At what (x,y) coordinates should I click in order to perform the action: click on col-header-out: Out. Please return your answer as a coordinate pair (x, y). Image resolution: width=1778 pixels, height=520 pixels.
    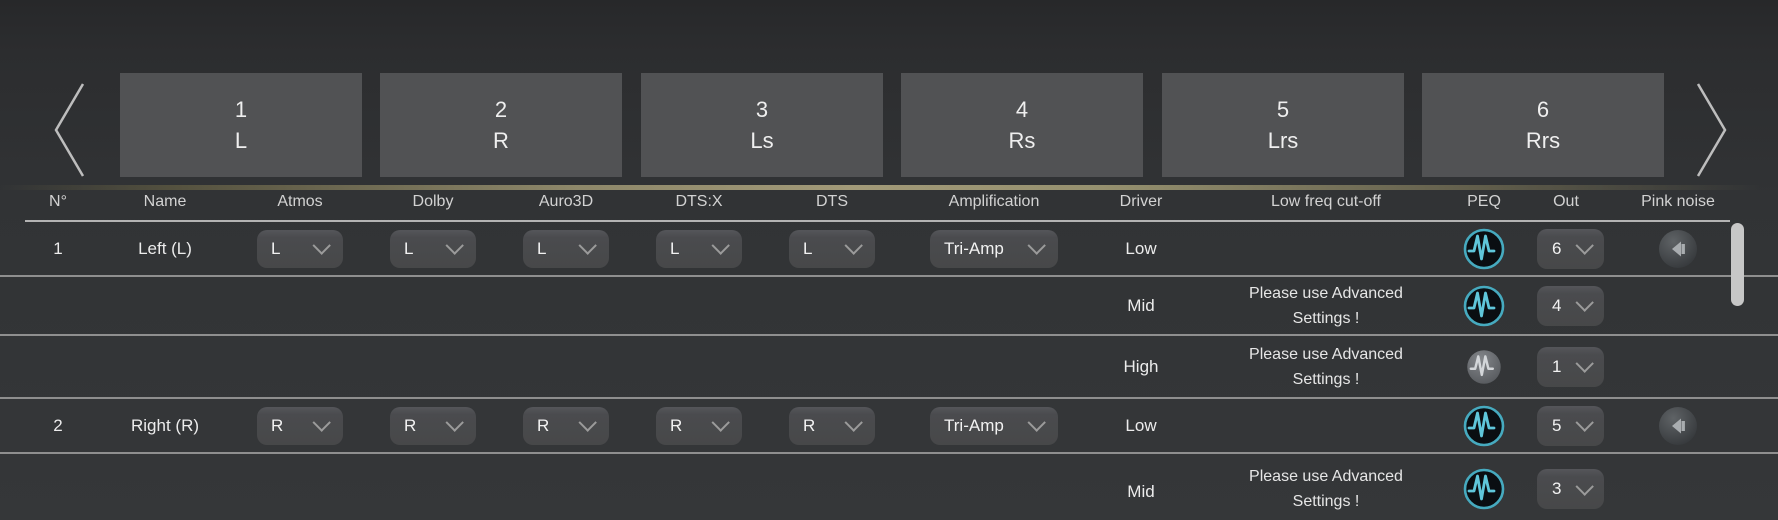
    Looking at the image, I should click on (1566, 201).